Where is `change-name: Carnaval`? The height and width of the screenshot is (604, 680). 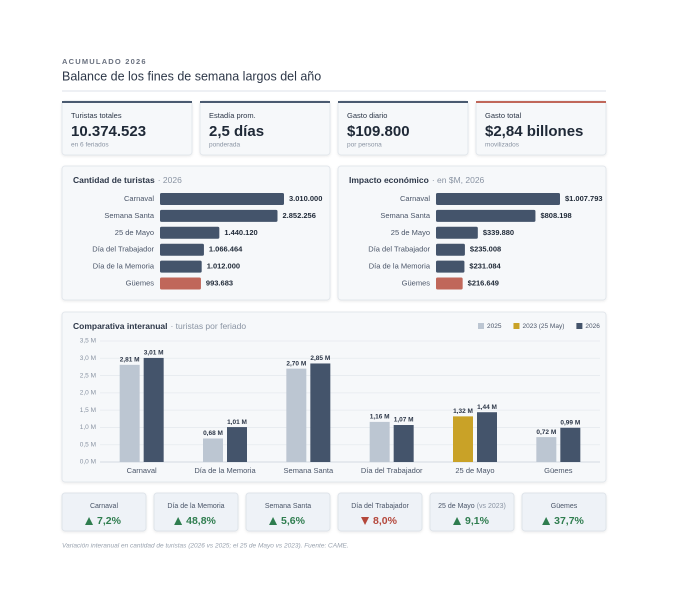 change-name: Carnaval is located at coordinates (104, 506).